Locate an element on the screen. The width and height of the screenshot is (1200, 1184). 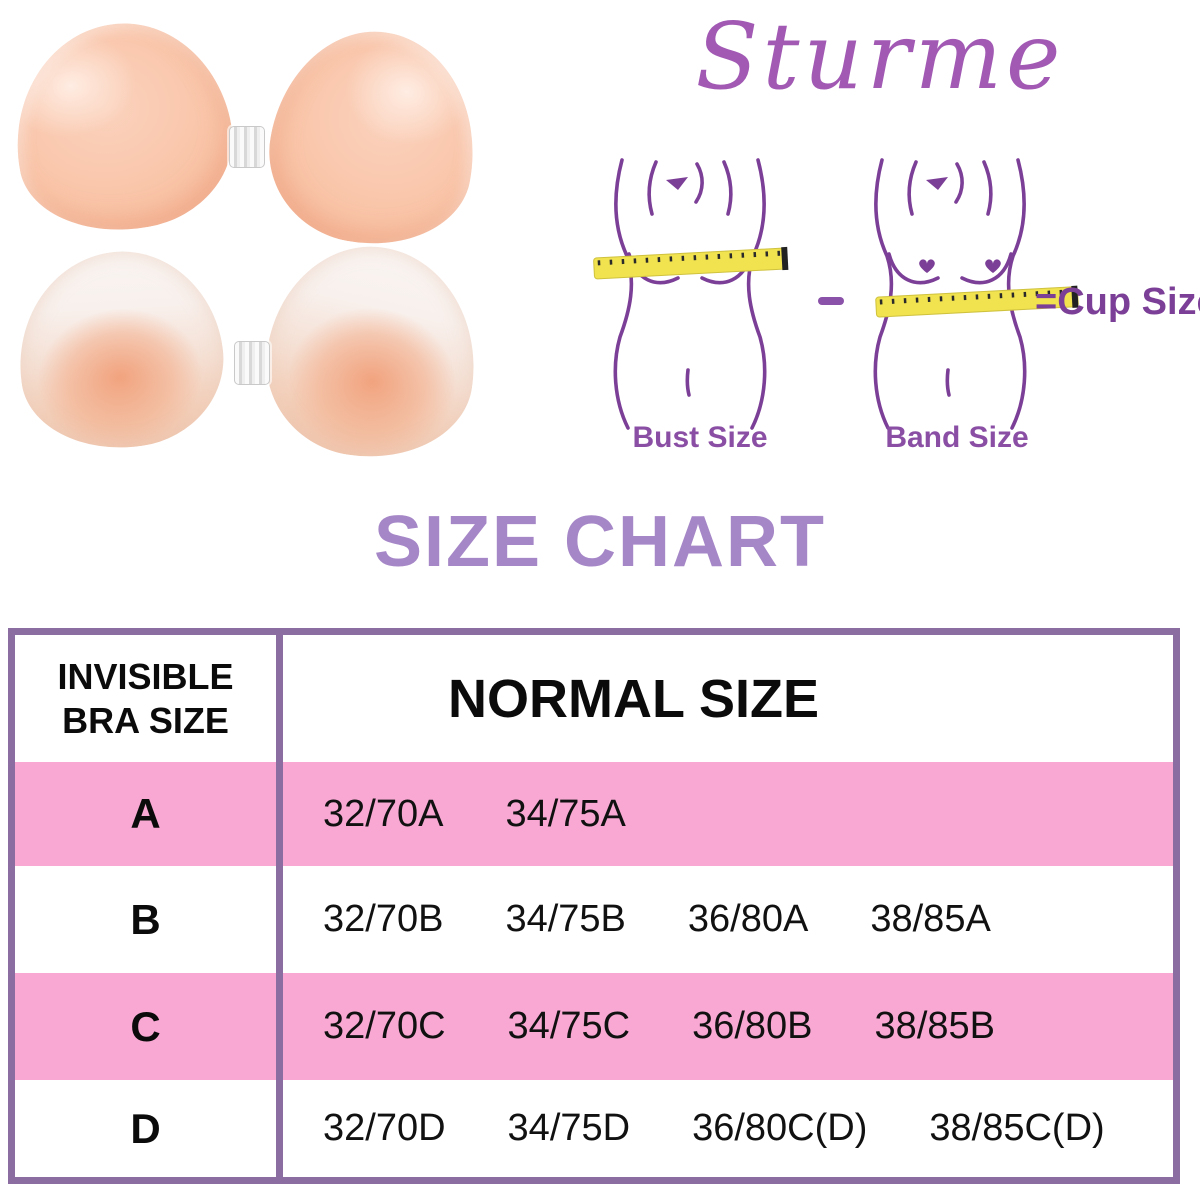
size-value: 32/70A is located at coordinates (383, 813).